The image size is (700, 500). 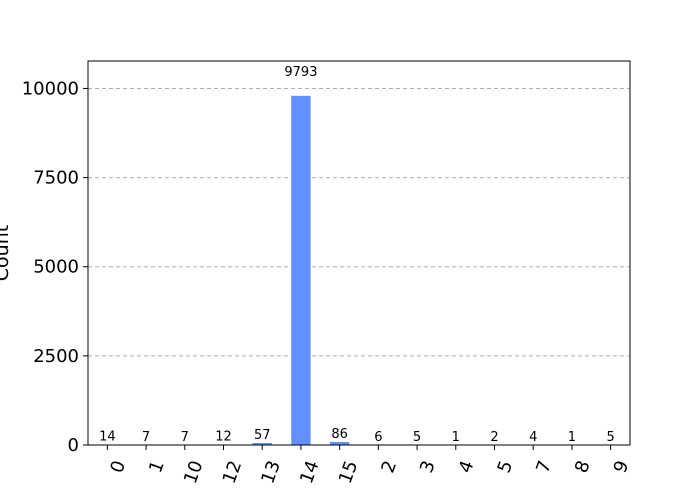 What do you see at coordinates (583, 467) in the screenshot?
I see `x-tick-label: 8` at bounding box center [583, 467].